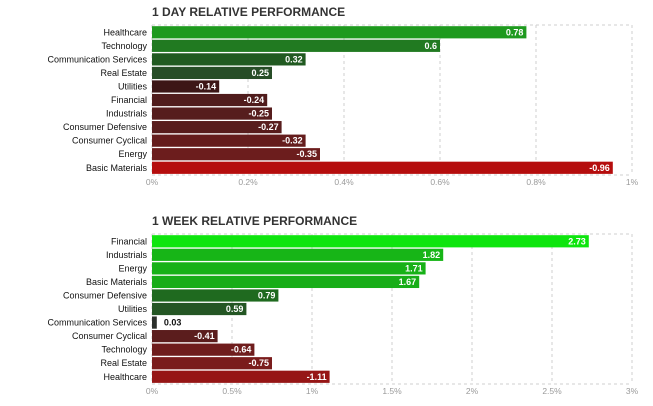  Describe the element at coordinates (232, 391) in the screenshot. I see `tick-label: 0.5%` at that location.